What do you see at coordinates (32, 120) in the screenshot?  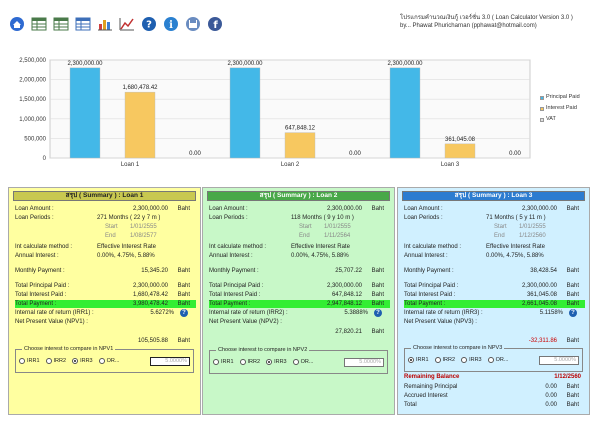 I see `y-tick-label: 1,000,000` at bounding box center [32, 120].